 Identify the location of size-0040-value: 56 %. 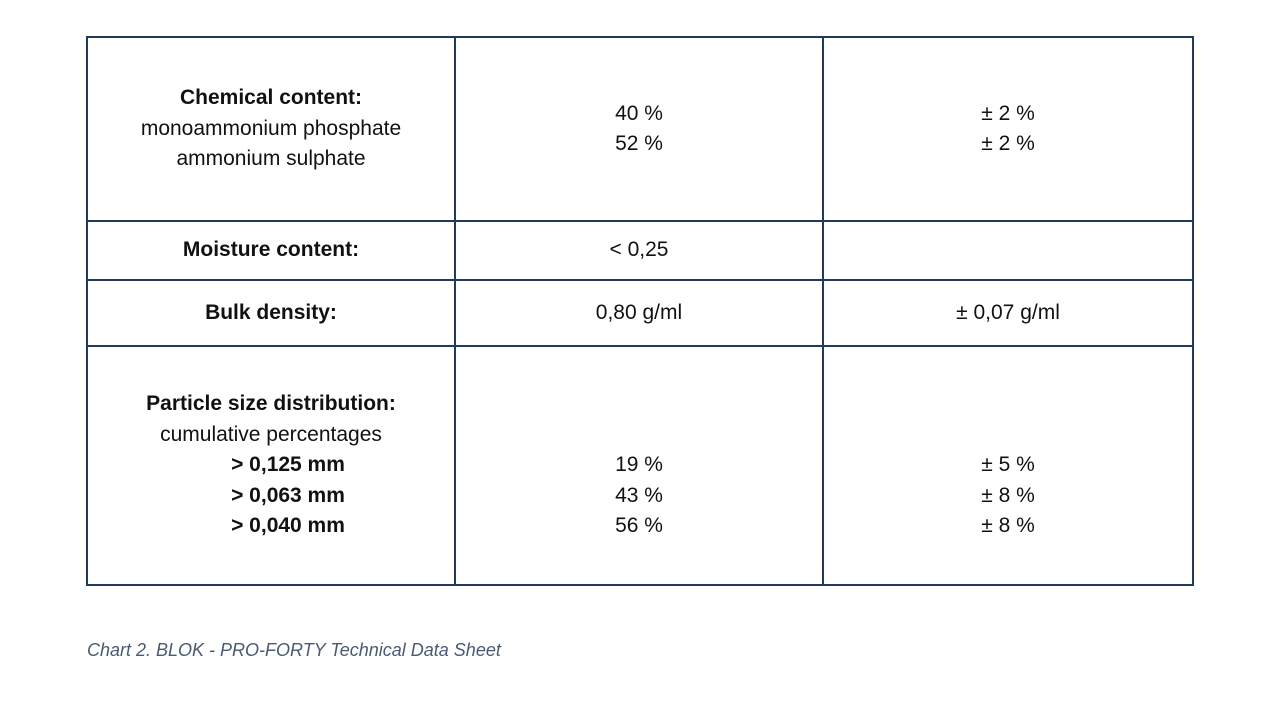
(639, 526).